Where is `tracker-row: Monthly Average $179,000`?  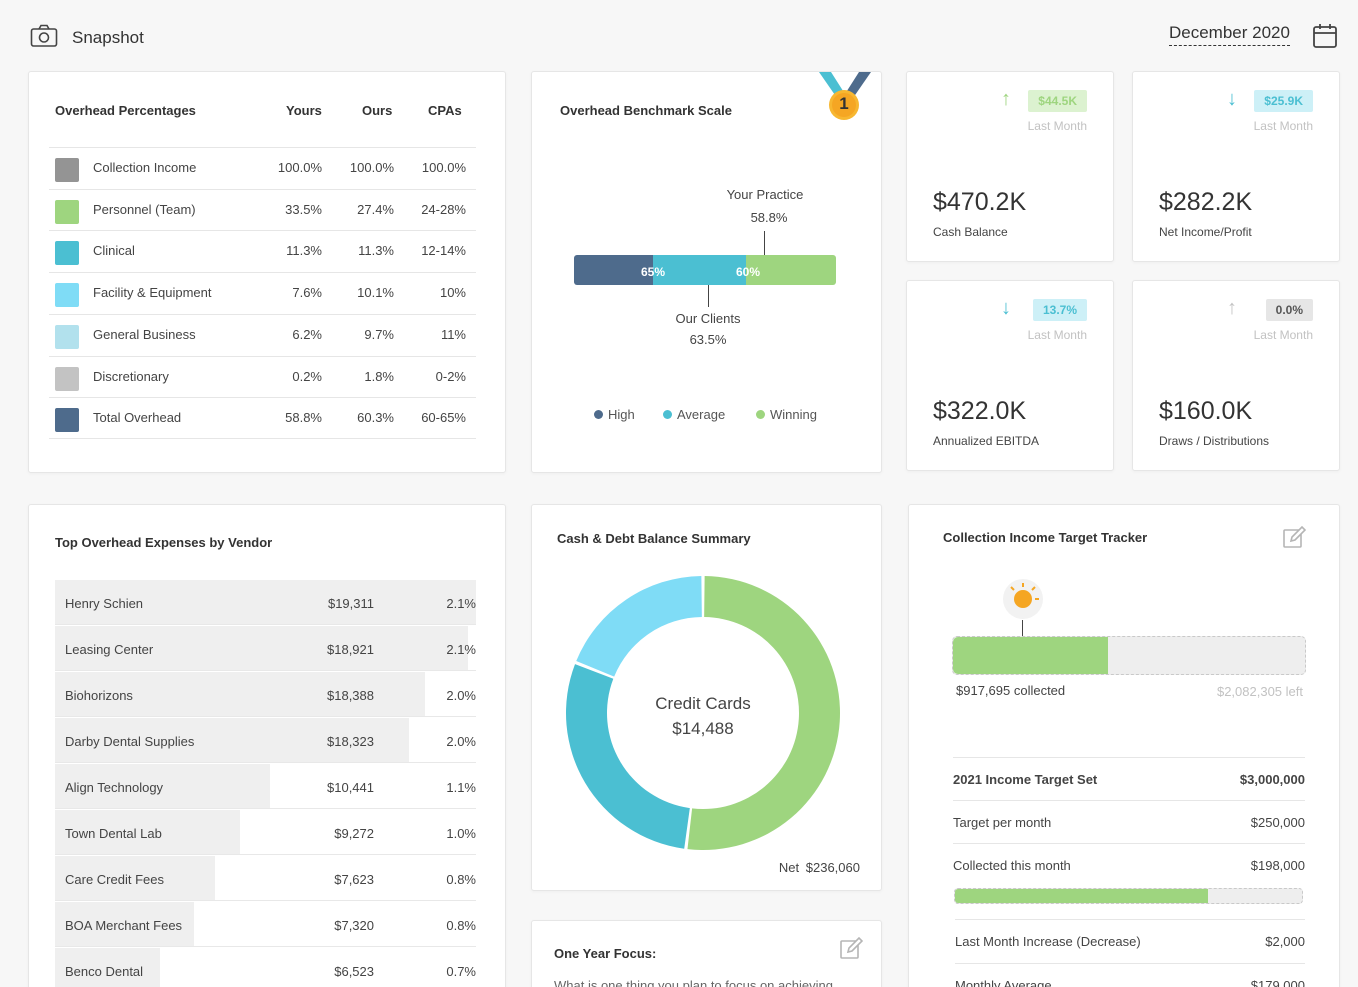 tracker-row: Monthly Average $179,000 is located at coordinates (1130, 975).